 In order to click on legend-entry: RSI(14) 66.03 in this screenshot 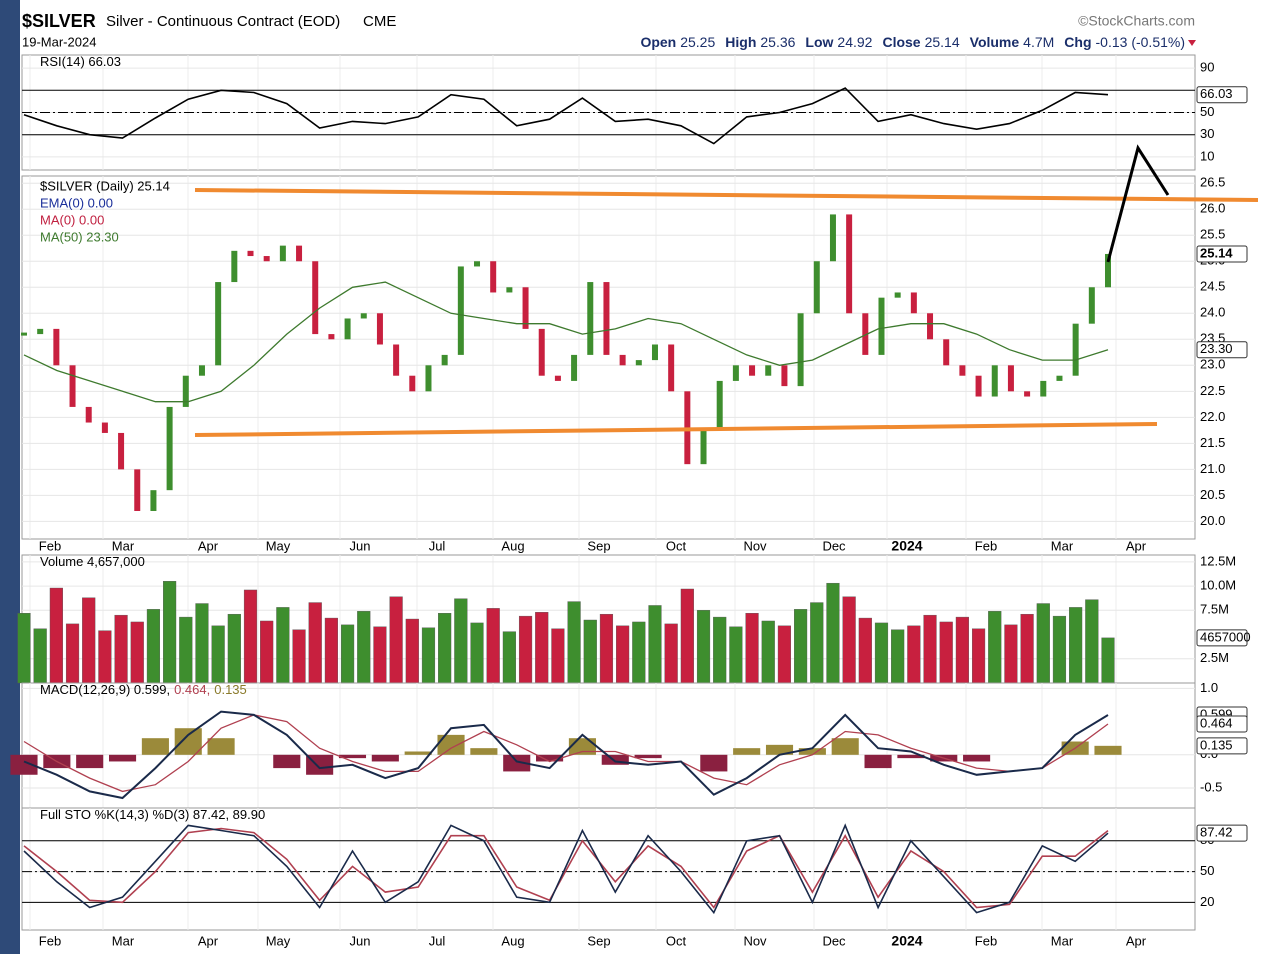, I will do `click(80, 61)`.